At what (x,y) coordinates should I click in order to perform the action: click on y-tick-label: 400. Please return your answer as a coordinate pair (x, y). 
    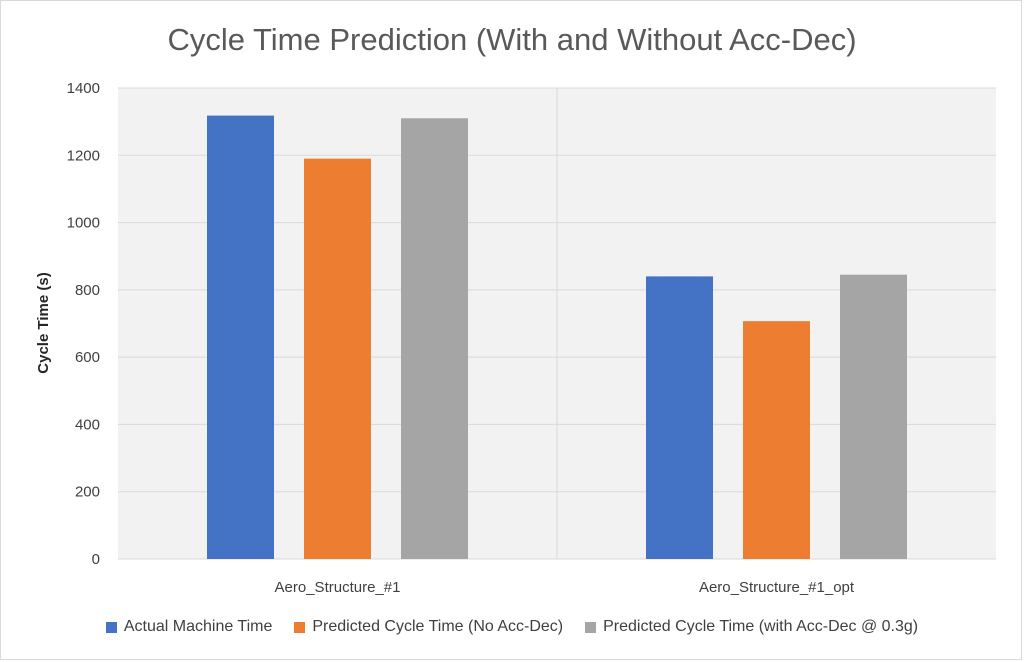
    Looking at the image, I should click on (87, 424).